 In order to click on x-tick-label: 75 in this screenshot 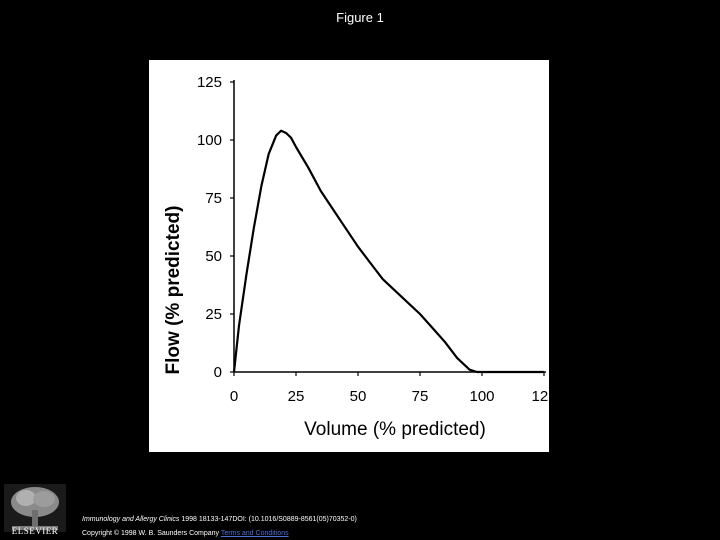, I will do `click(420, 396)`.